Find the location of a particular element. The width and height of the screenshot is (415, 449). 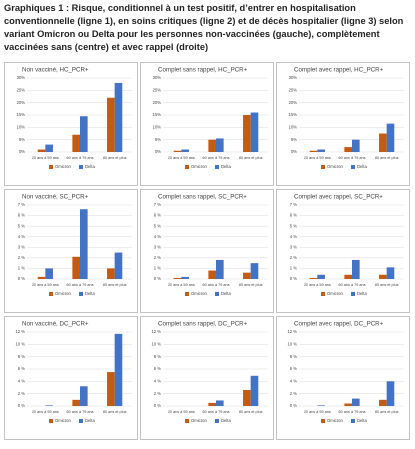

x-tick-label: 20 ans à 59 ans is located at coordinates (317, 412).